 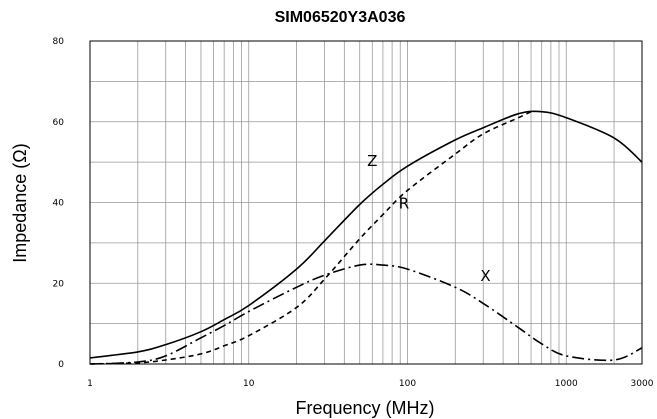 I want to click on y-ticks: 0 20 40 60 80, so click(x=59, y=203).